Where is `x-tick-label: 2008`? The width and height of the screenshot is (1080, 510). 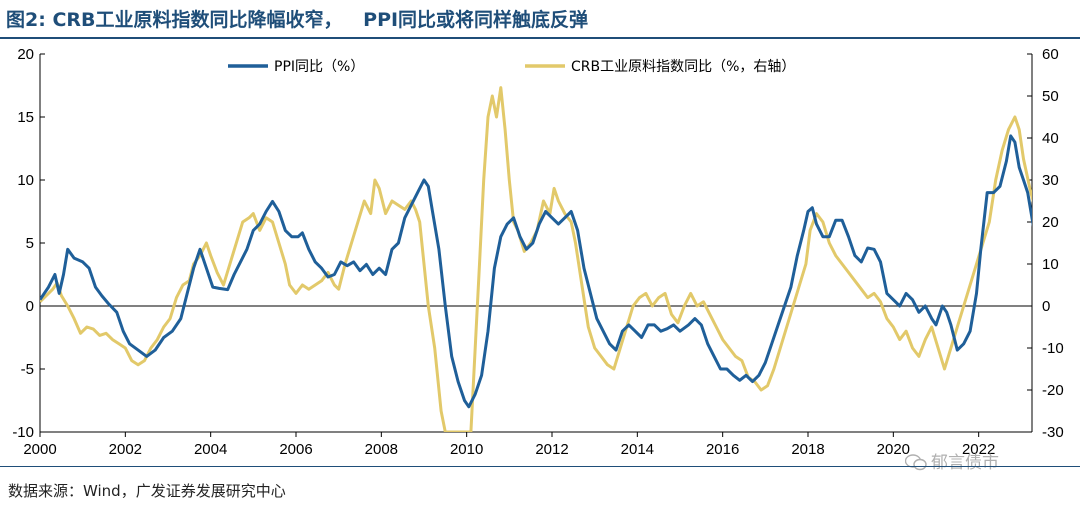
x-tick-label: 2008 is located at coordinates (381, 449).